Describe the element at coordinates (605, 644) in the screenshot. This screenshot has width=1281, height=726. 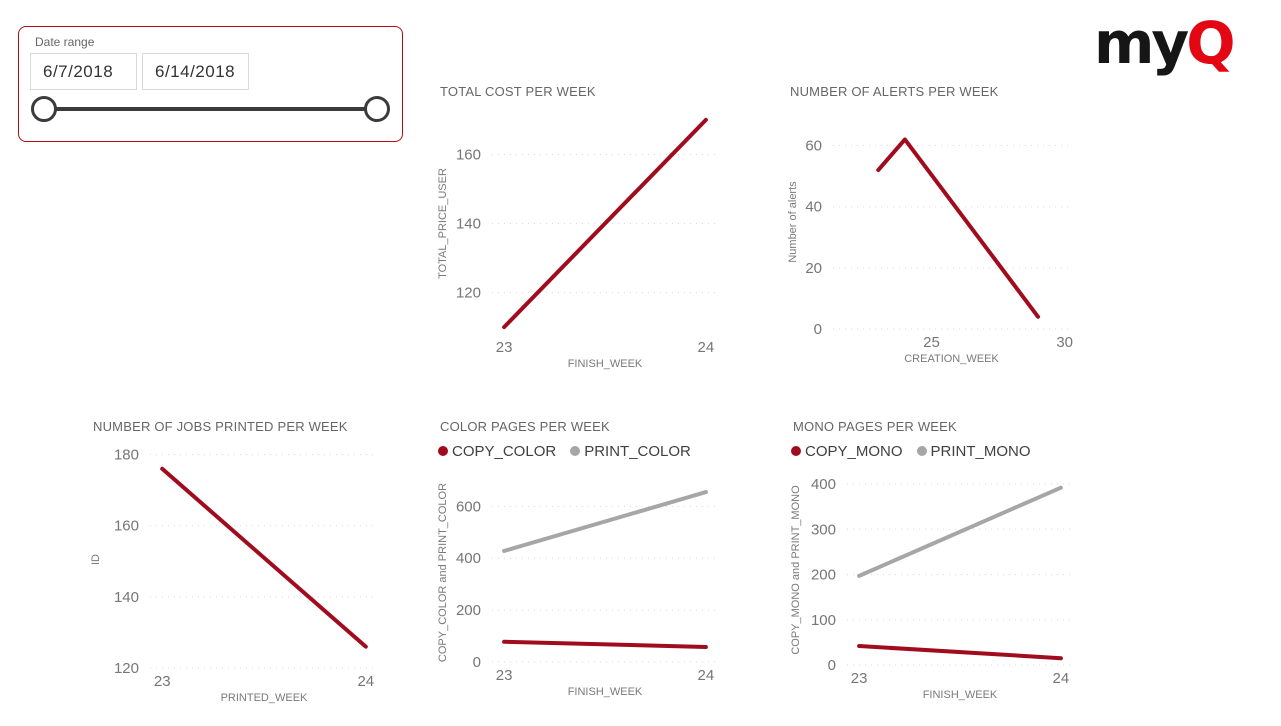
I see `series-line-copy_color` at that location.